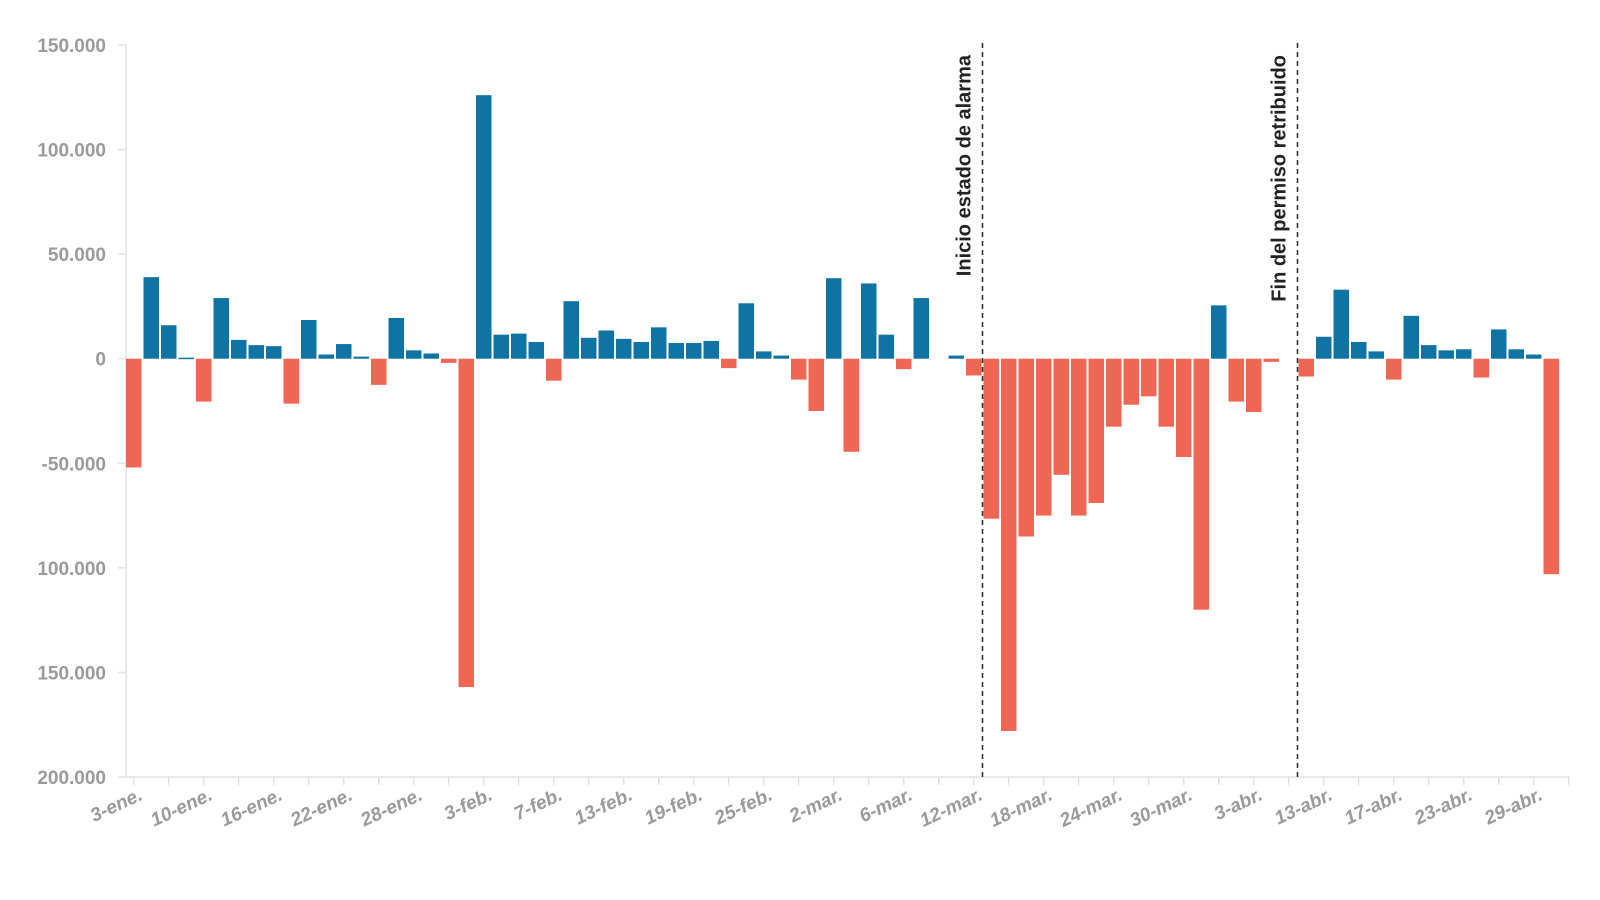 The image size is (1600, 900). What do you see at coordinates (965, 165) in the screenshot?
I see `annotation-label: Inicio estado de alarma` at bounding box center [965, 165].